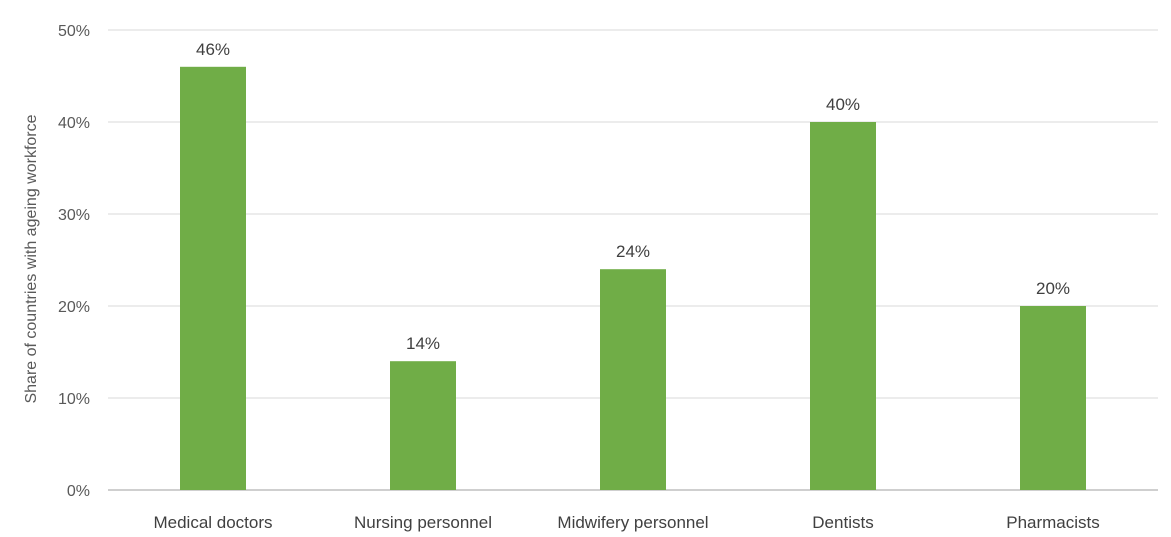 The width and height of the screenshot is (1171, 537). What do you see at coordinates (423, 522) in the screenshot?
I see `category-label: Nursing personnel` at bounding box center [423, 522].